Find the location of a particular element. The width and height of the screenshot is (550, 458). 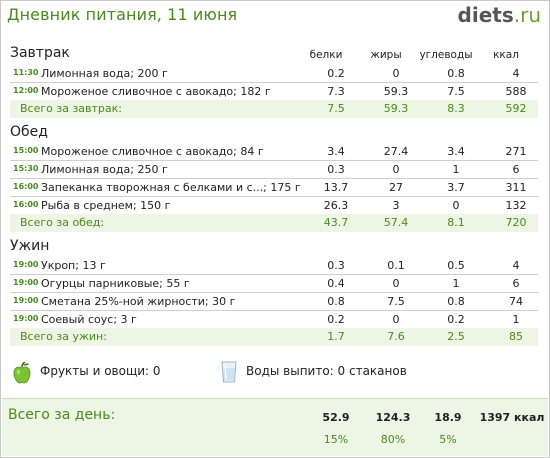

item-protein: 0.4 is located at coordinates (336, 283).